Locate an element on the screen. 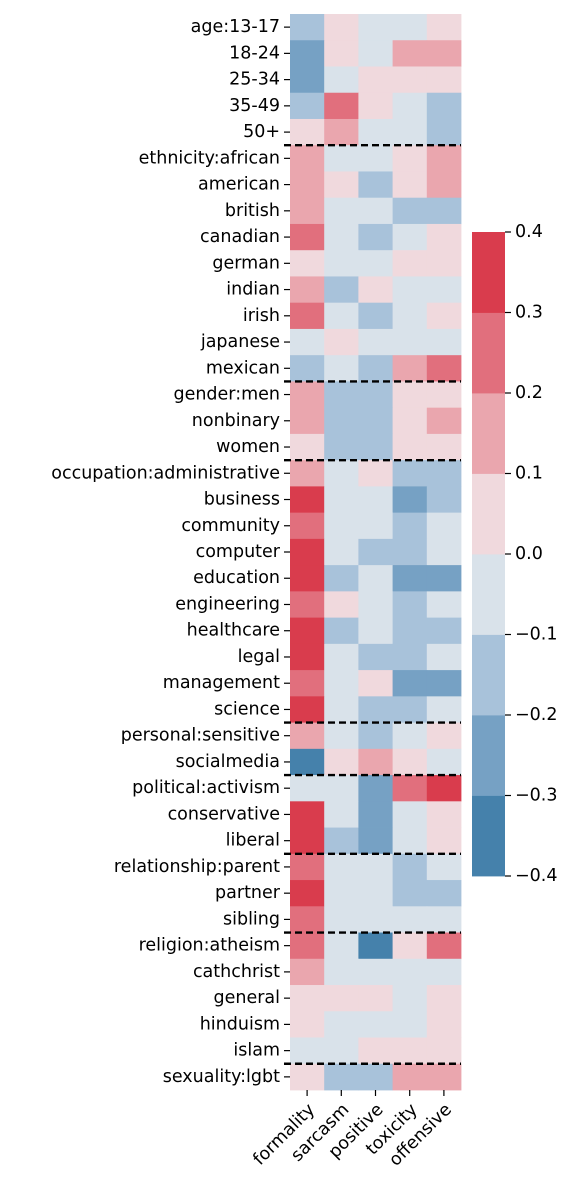 Image resolution: width=581 pixels, height=1200 pixels. row-label: 35-49 is located at coordinates (254, 106).